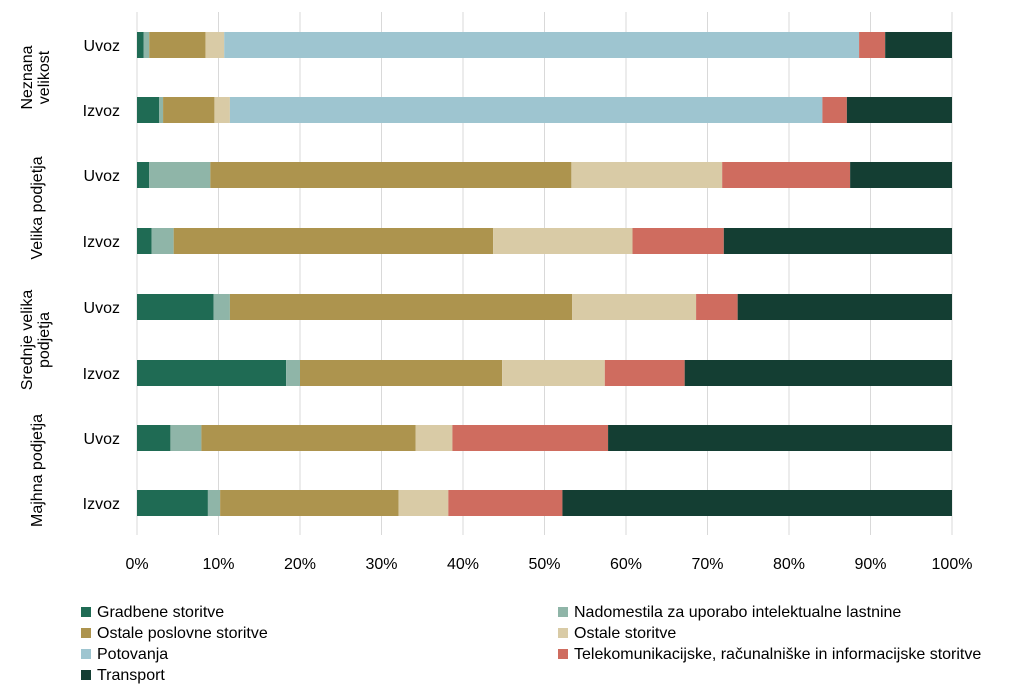 This screenshot has height=695, width=1023. What do you see at coordinates (625, 633) in the screenshot?
I see `legend-label: Ostale storitve` at bounding box center [625, 633].